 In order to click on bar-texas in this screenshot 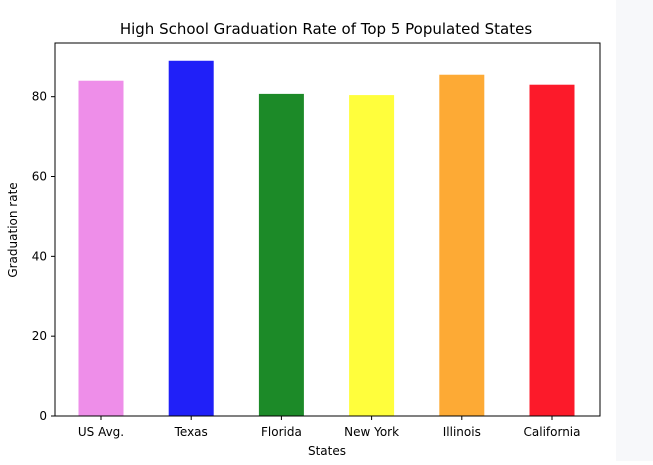, I will do `click(191, 238)`.